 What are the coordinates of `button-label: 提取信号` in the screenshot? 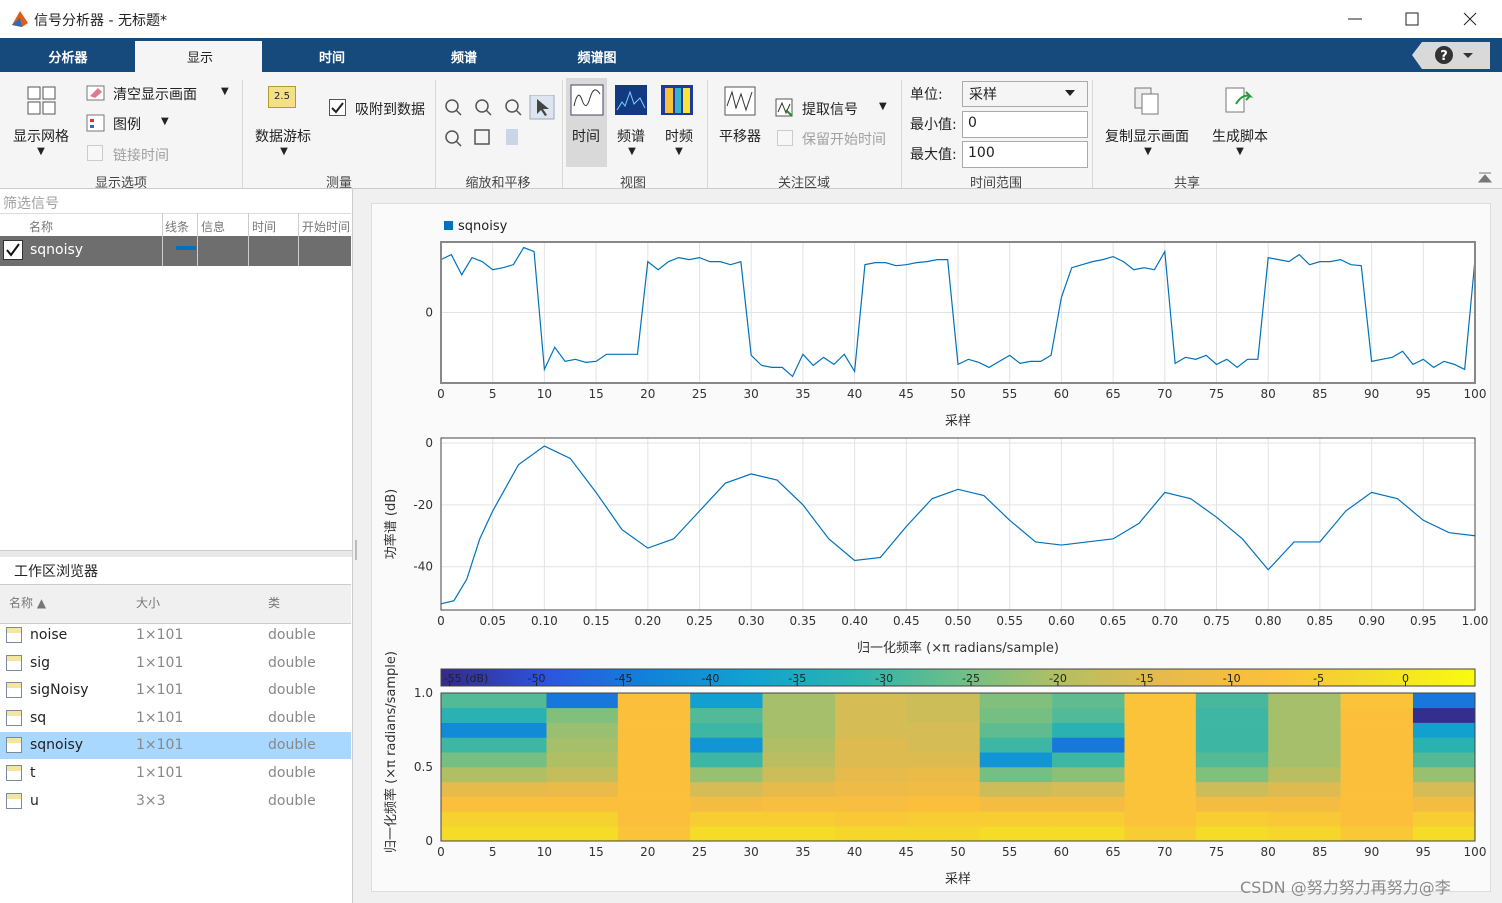 It's located at (830, 110).